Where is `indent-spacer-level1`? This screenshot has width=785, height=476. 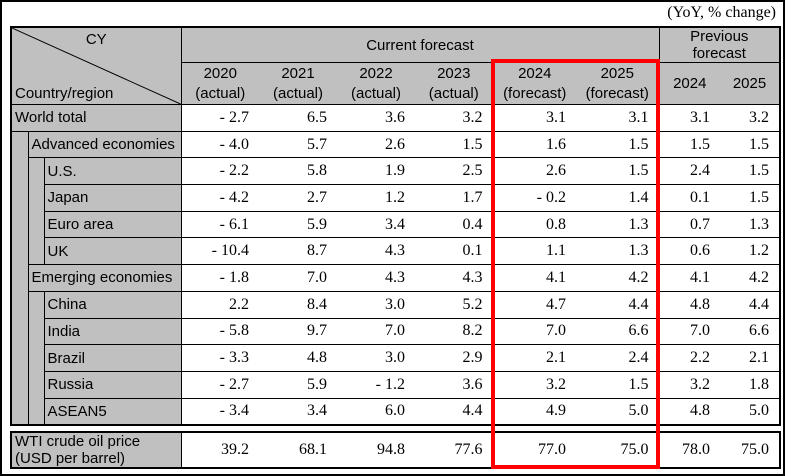 indent-spacer-level1 is located at coordinates (19, 278).